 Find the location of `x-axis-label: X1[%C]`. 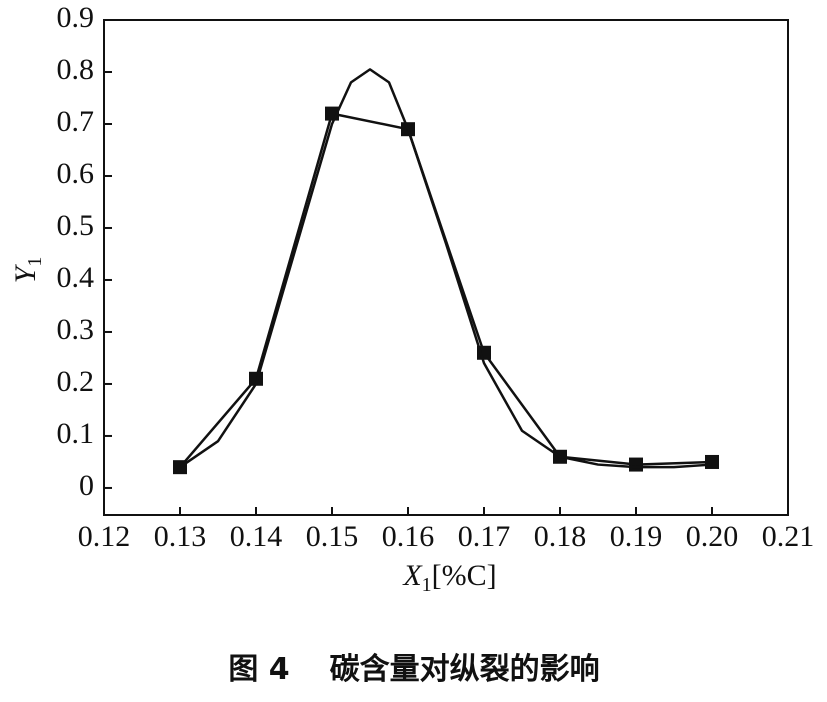

x-axis-label: X1[%C] is located at coordinates (449, 577).